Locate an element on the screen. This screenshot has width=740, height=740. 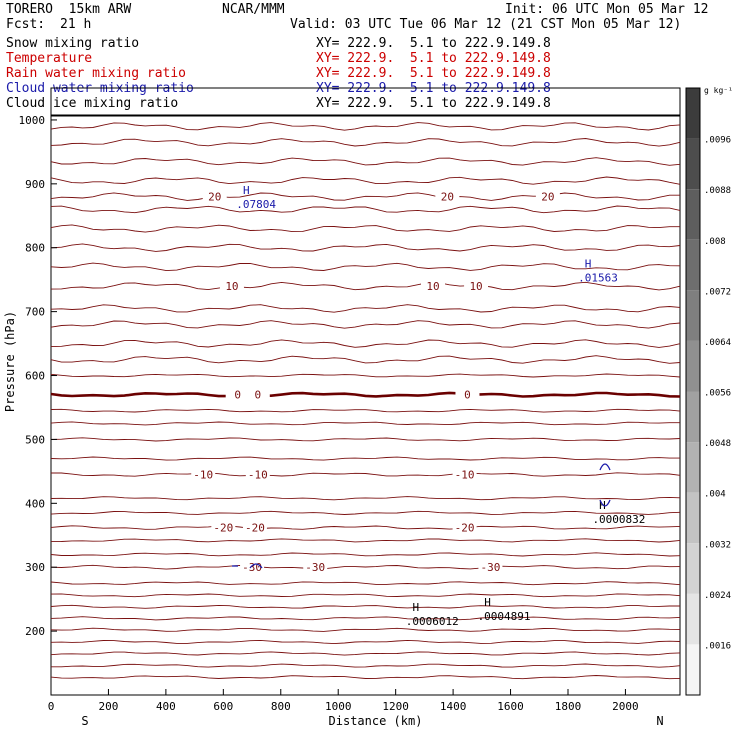
colorbar-tick-label: .0024 is located at coordinates (717, 596).